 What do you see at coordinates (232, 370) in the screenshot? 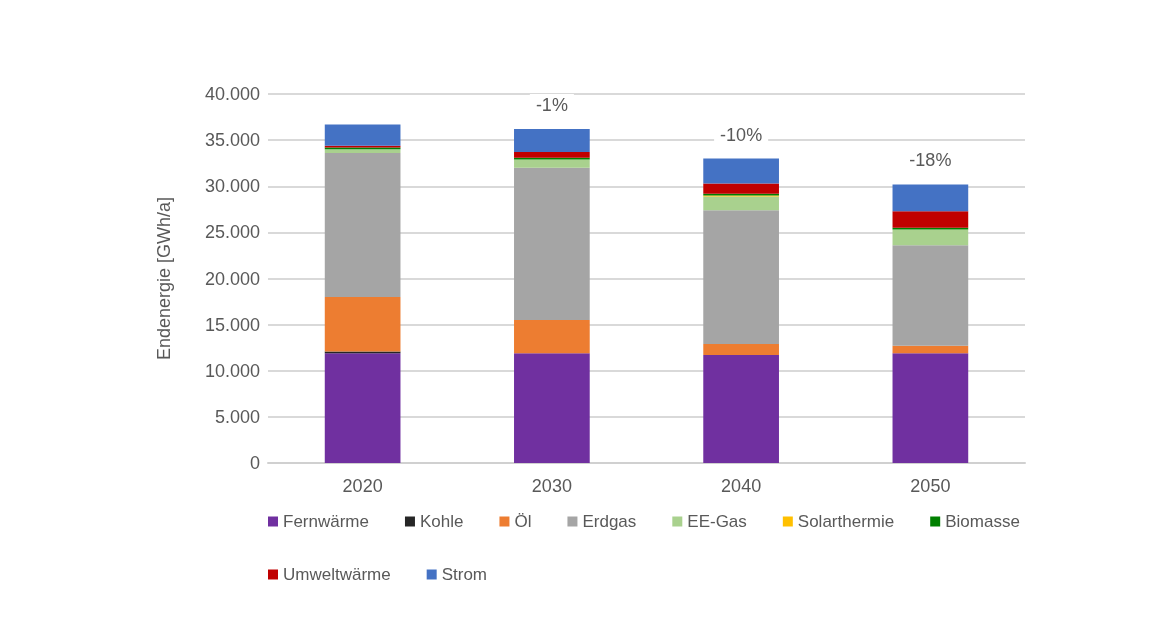
I see `y-tick-label: 10.000` at bounding box center [232, 370].